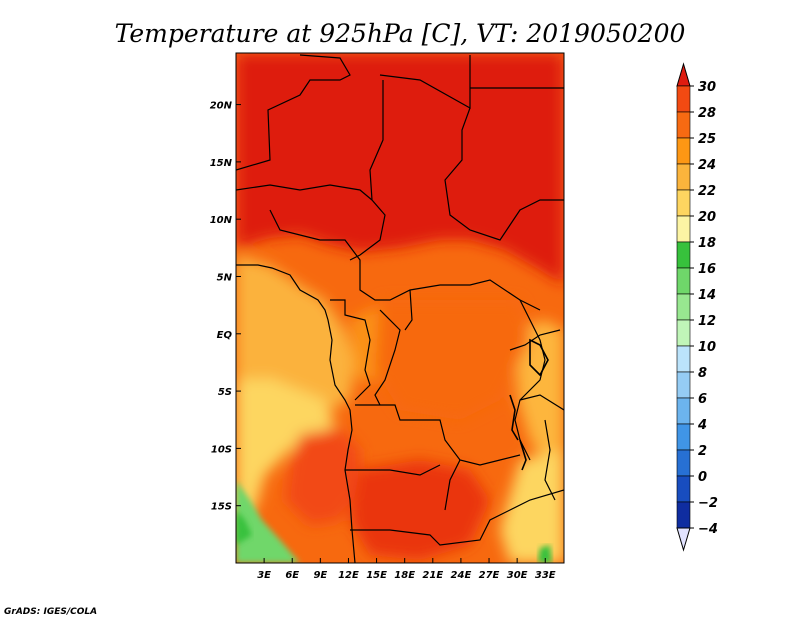  Describe the element at coordinates (221, 507) in the screenshot. I see `y-tick-label: 15S` at that location.